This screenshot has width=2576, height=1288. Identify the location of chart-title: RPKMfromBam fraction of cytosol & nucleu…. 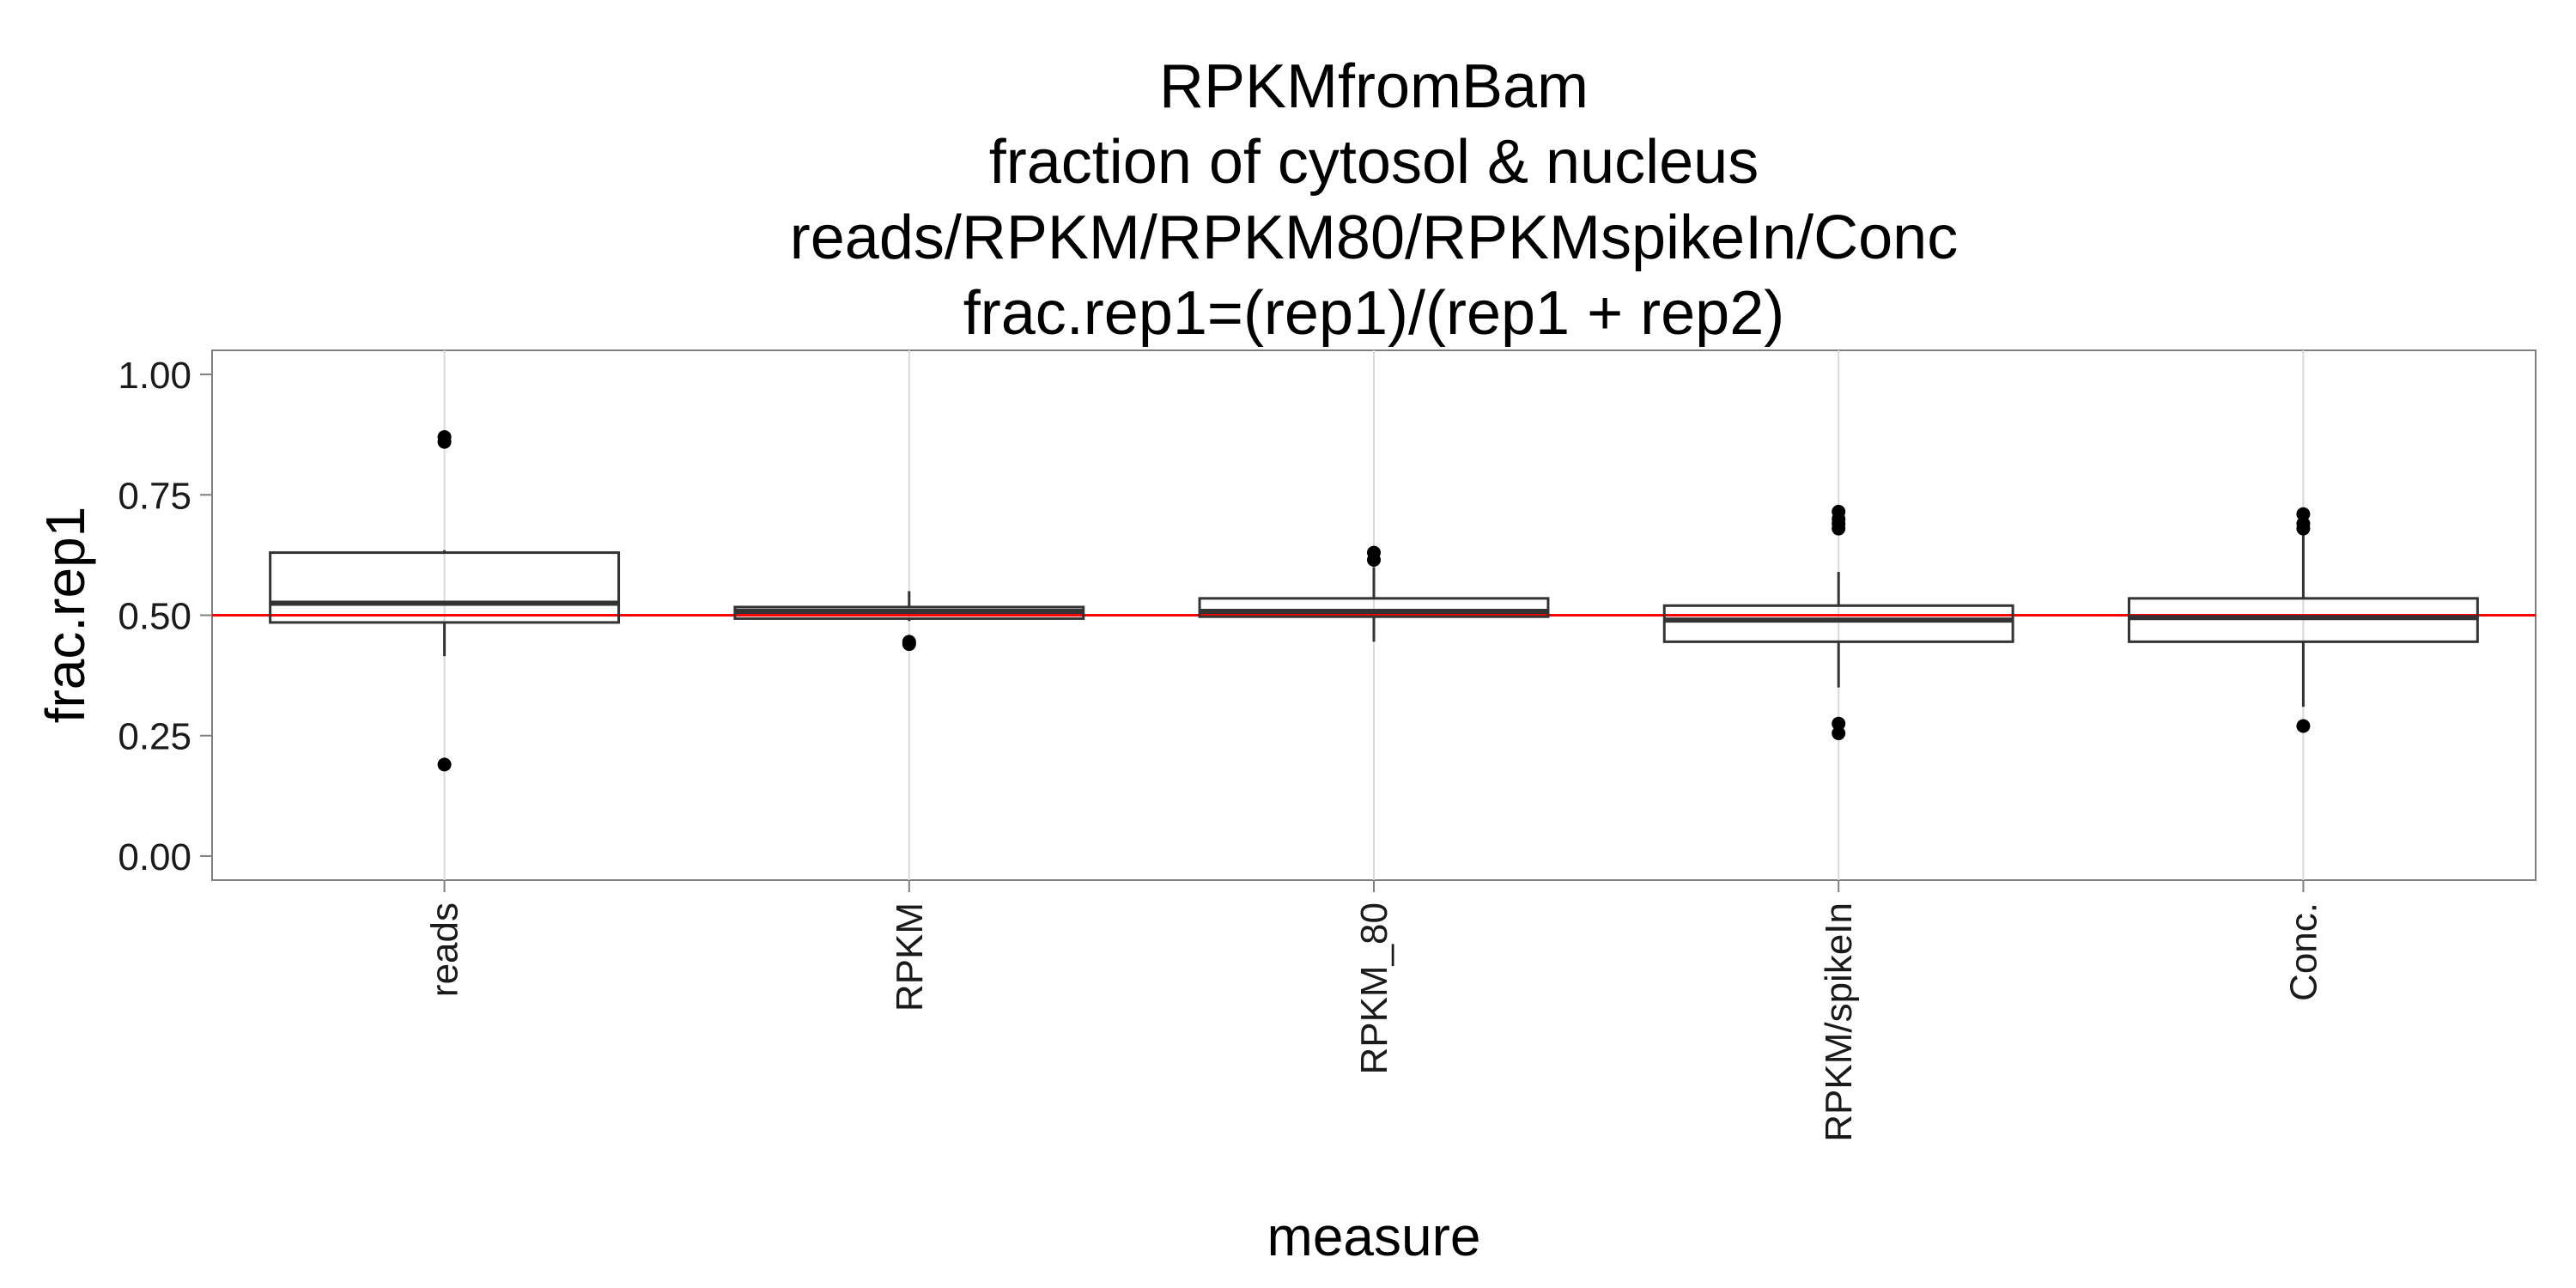
(1374, 200).